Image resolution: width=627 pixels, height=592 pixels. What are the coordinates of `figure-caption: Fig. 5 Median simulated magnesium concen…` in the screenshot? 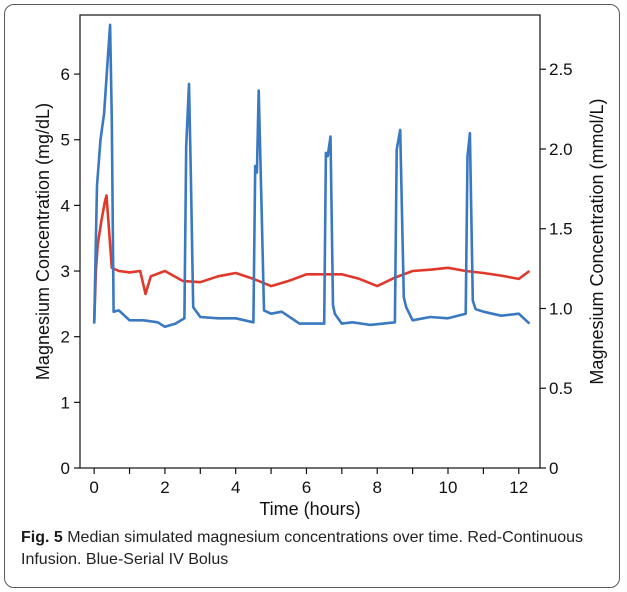 It's located at (316, 549).